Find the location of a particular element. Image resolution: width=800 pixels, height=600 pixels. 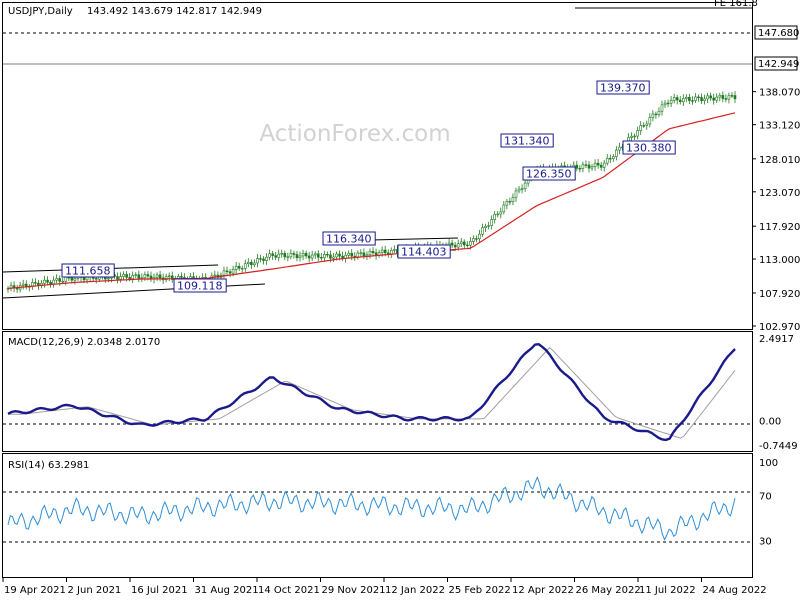

annotation-text: 139.370 is located at coordinates (623, 88).